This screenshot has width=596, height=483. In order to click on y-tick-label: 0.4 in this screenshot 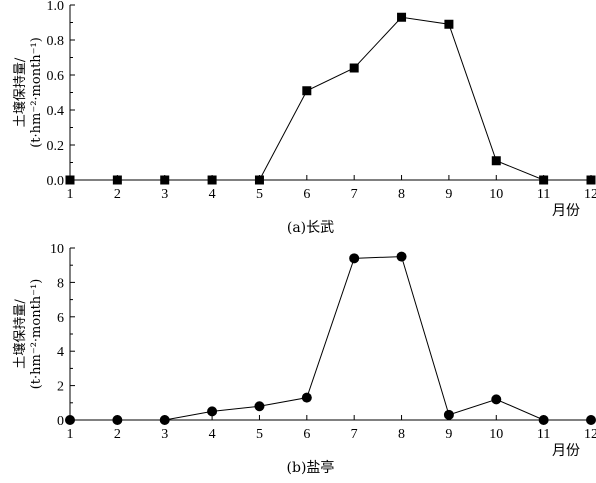, I will do `click(56, 111)`.